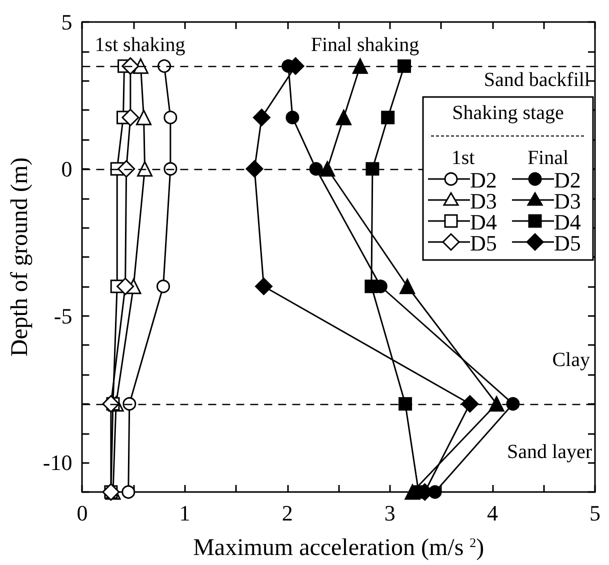 This screenshot has width=609, height=565. Describe the element at coordinates (287, 513) in the screenshot. I see `x-tick-label: 2` at that location.